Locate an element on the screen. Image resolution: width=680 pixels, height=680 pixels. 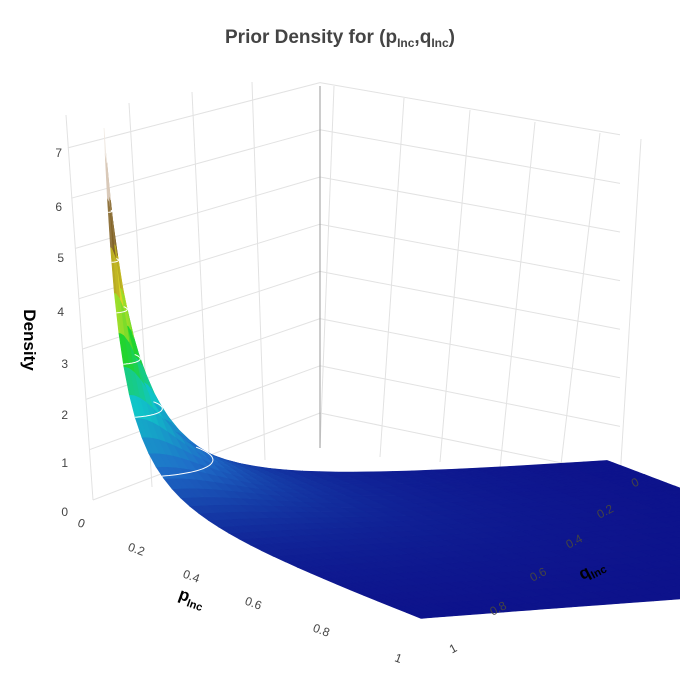
z-tick-label: 1 is located at coordinates (64, 463).